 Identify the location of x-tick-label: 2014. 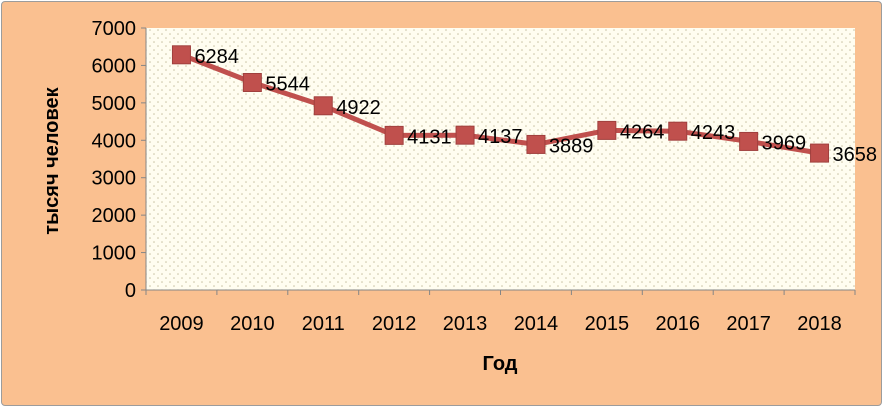
(536, 324).